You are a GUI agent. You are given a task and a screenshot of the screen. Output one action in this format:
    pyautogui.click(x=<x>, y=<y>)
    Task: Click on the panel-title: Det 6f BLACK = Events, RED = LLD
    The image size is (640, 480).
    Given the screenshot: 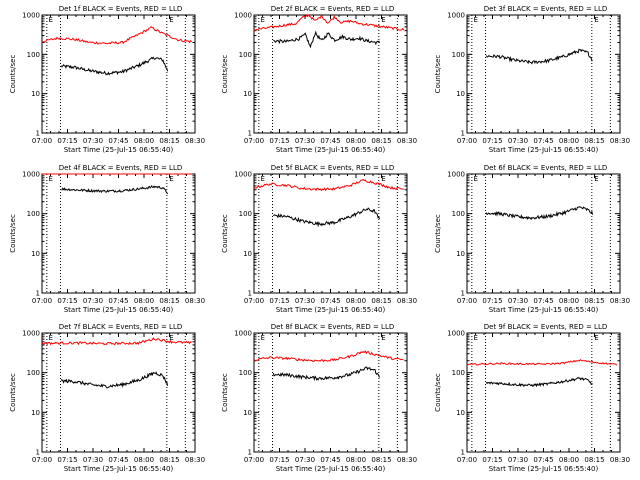 What is the action you would take?
    pyautogui.click(x=545, y=168)
    